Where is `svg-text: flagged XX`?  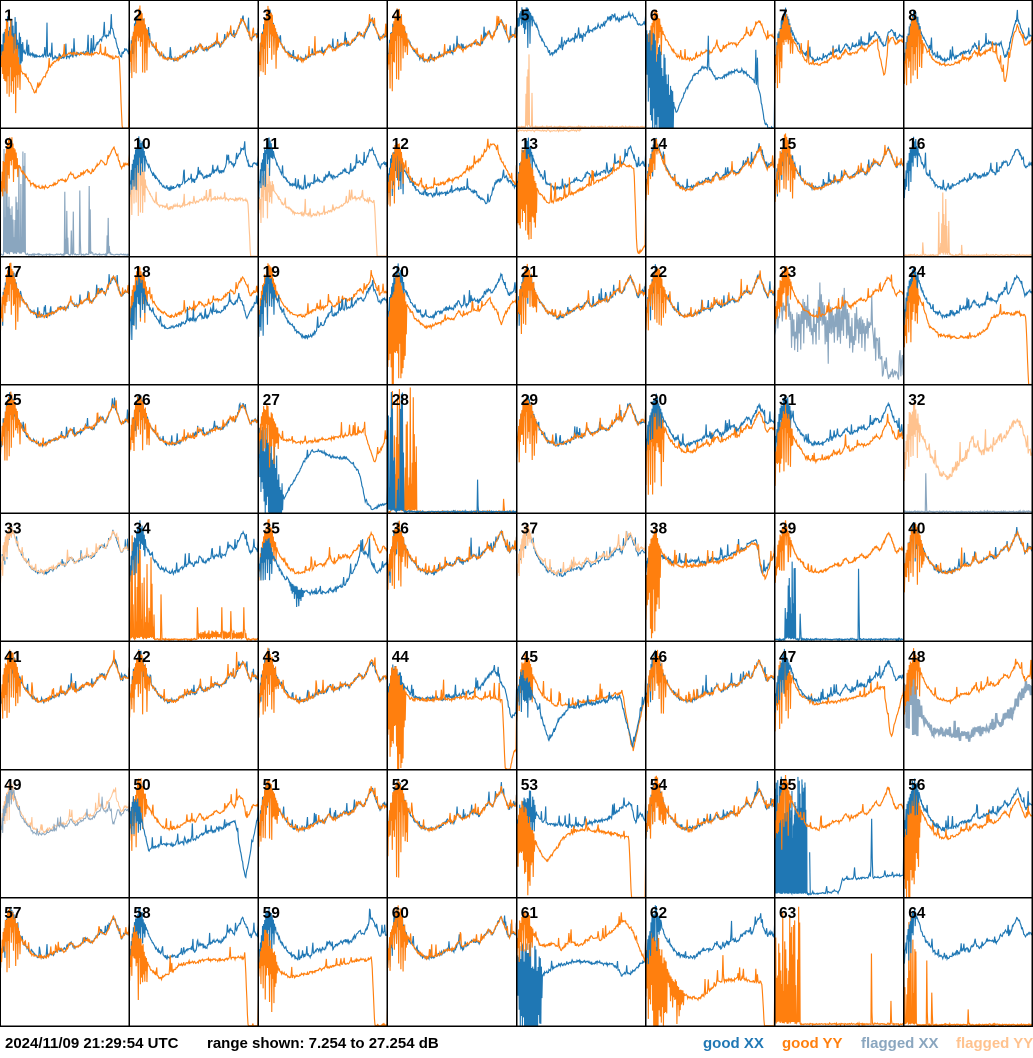 svg-text: flagged XX is located at coordinates (900, 1043).